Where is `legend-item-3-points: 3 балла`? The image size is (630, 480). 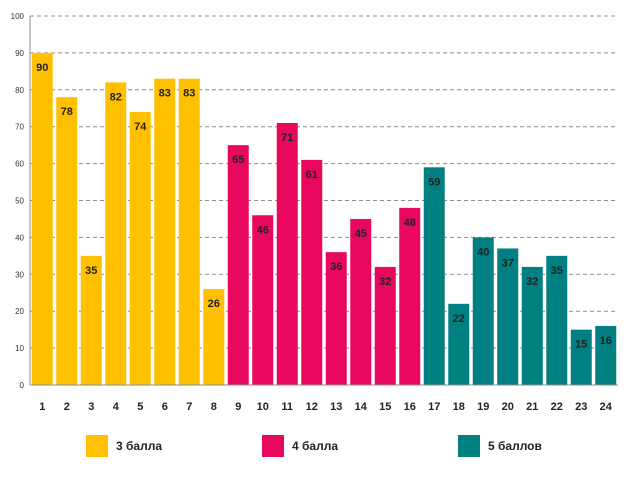 legend-item-3-points: 3 балла is located at coordinates (124, 446).